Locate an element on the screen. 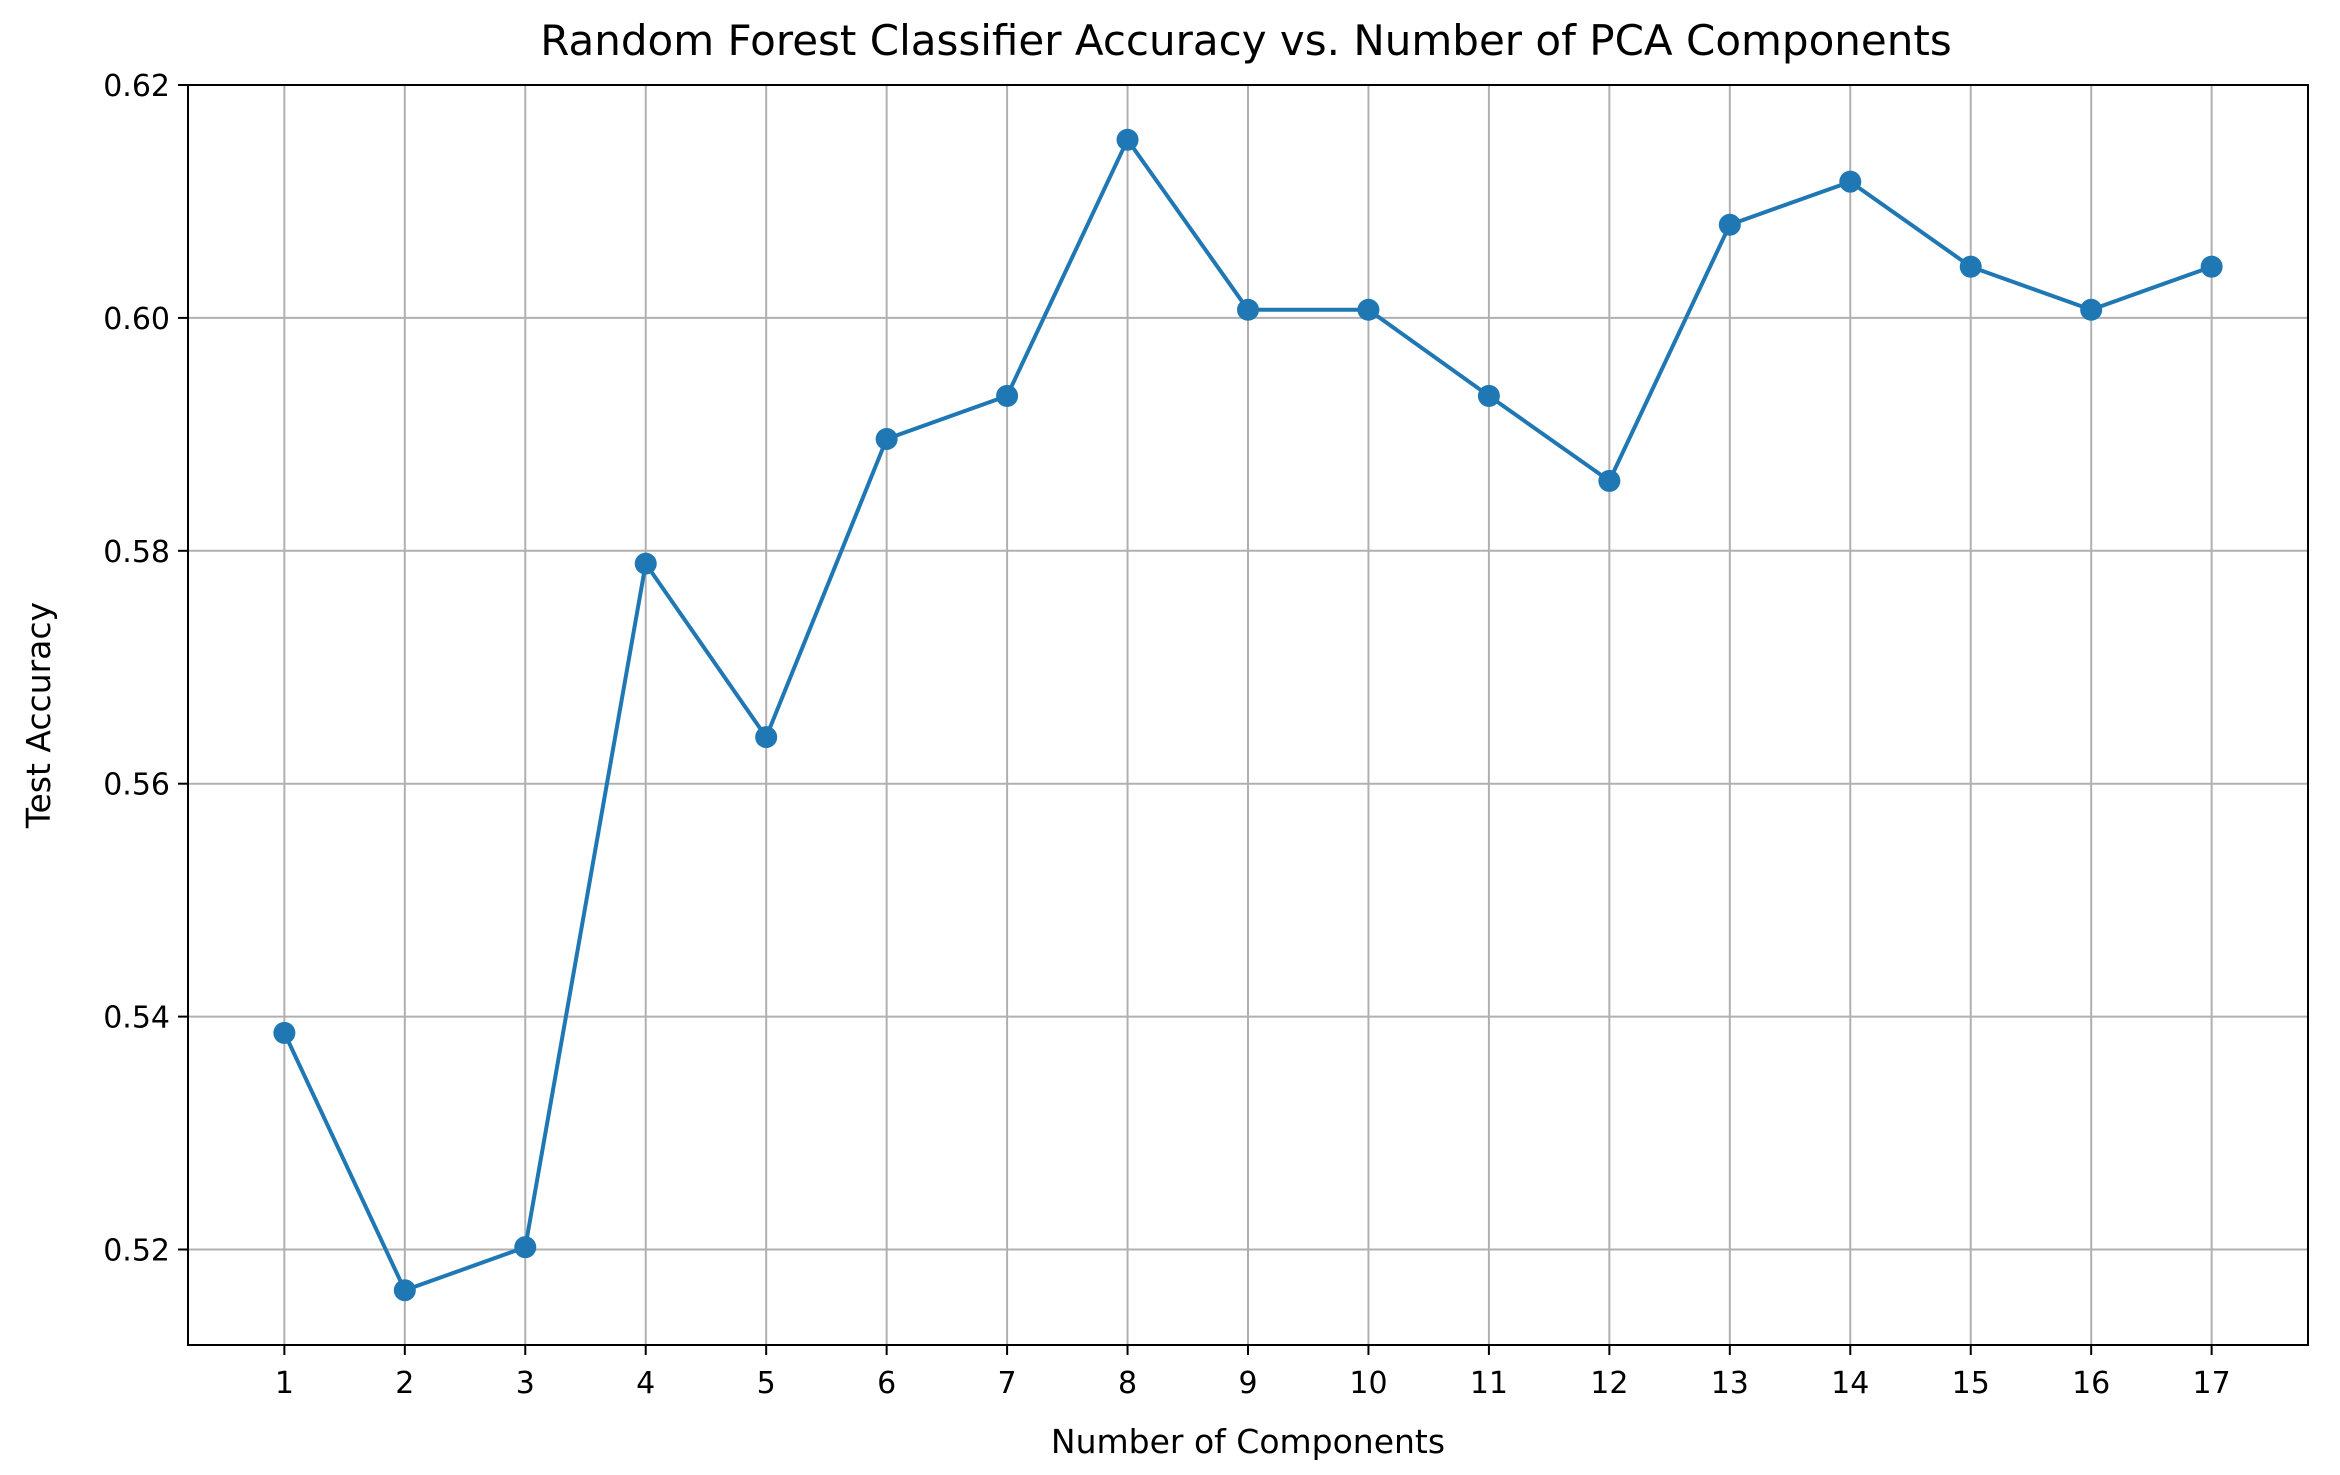  y-axis-label: Test Accuracy is located at coordinates (38, 715).